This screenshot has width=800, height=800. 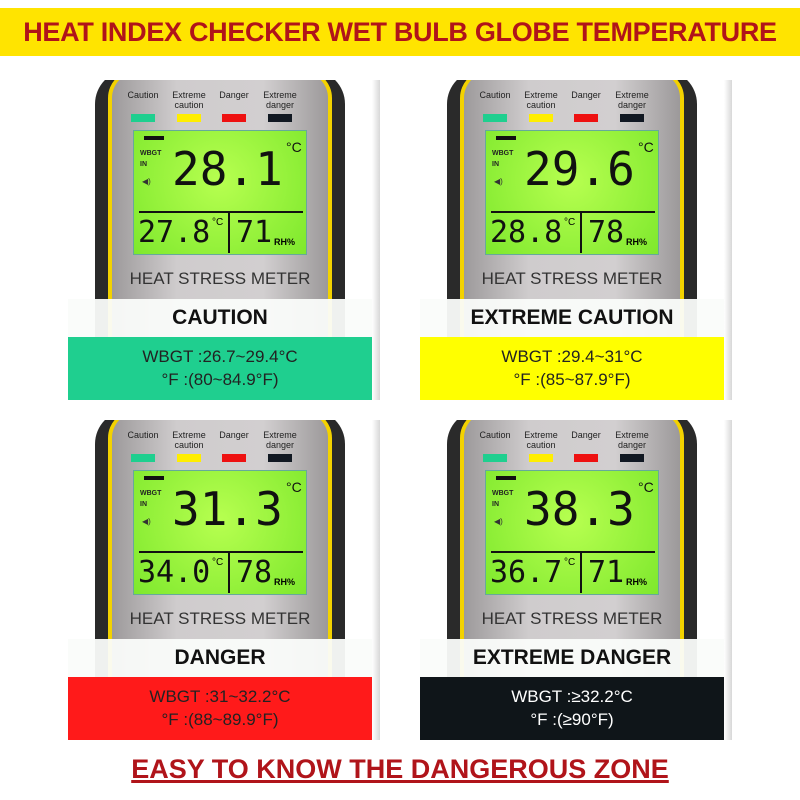 What do you see at coordinates (572, 658) in the screenshot?
I see `zone-level: EXTREME DANGER` at bounding box center [572, 658].